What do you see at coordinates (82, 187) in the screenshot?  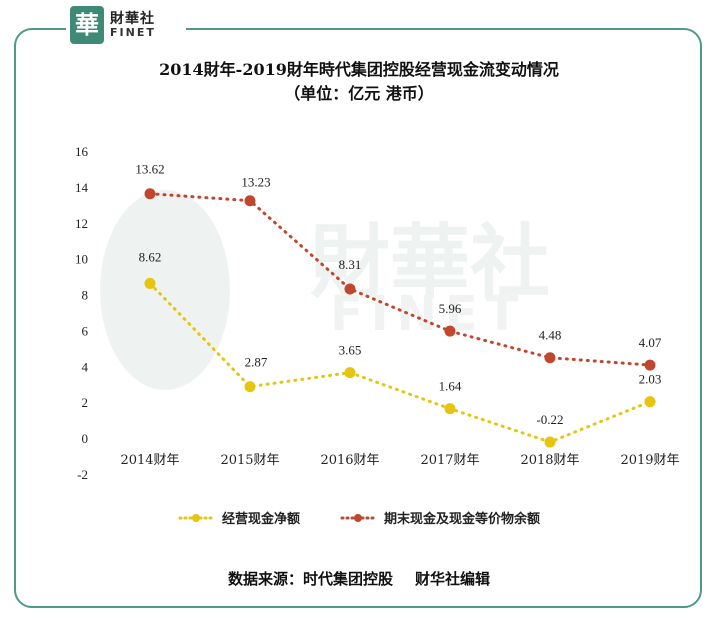 I see `y-tick-label: 14` at bounding box center [82, 187].